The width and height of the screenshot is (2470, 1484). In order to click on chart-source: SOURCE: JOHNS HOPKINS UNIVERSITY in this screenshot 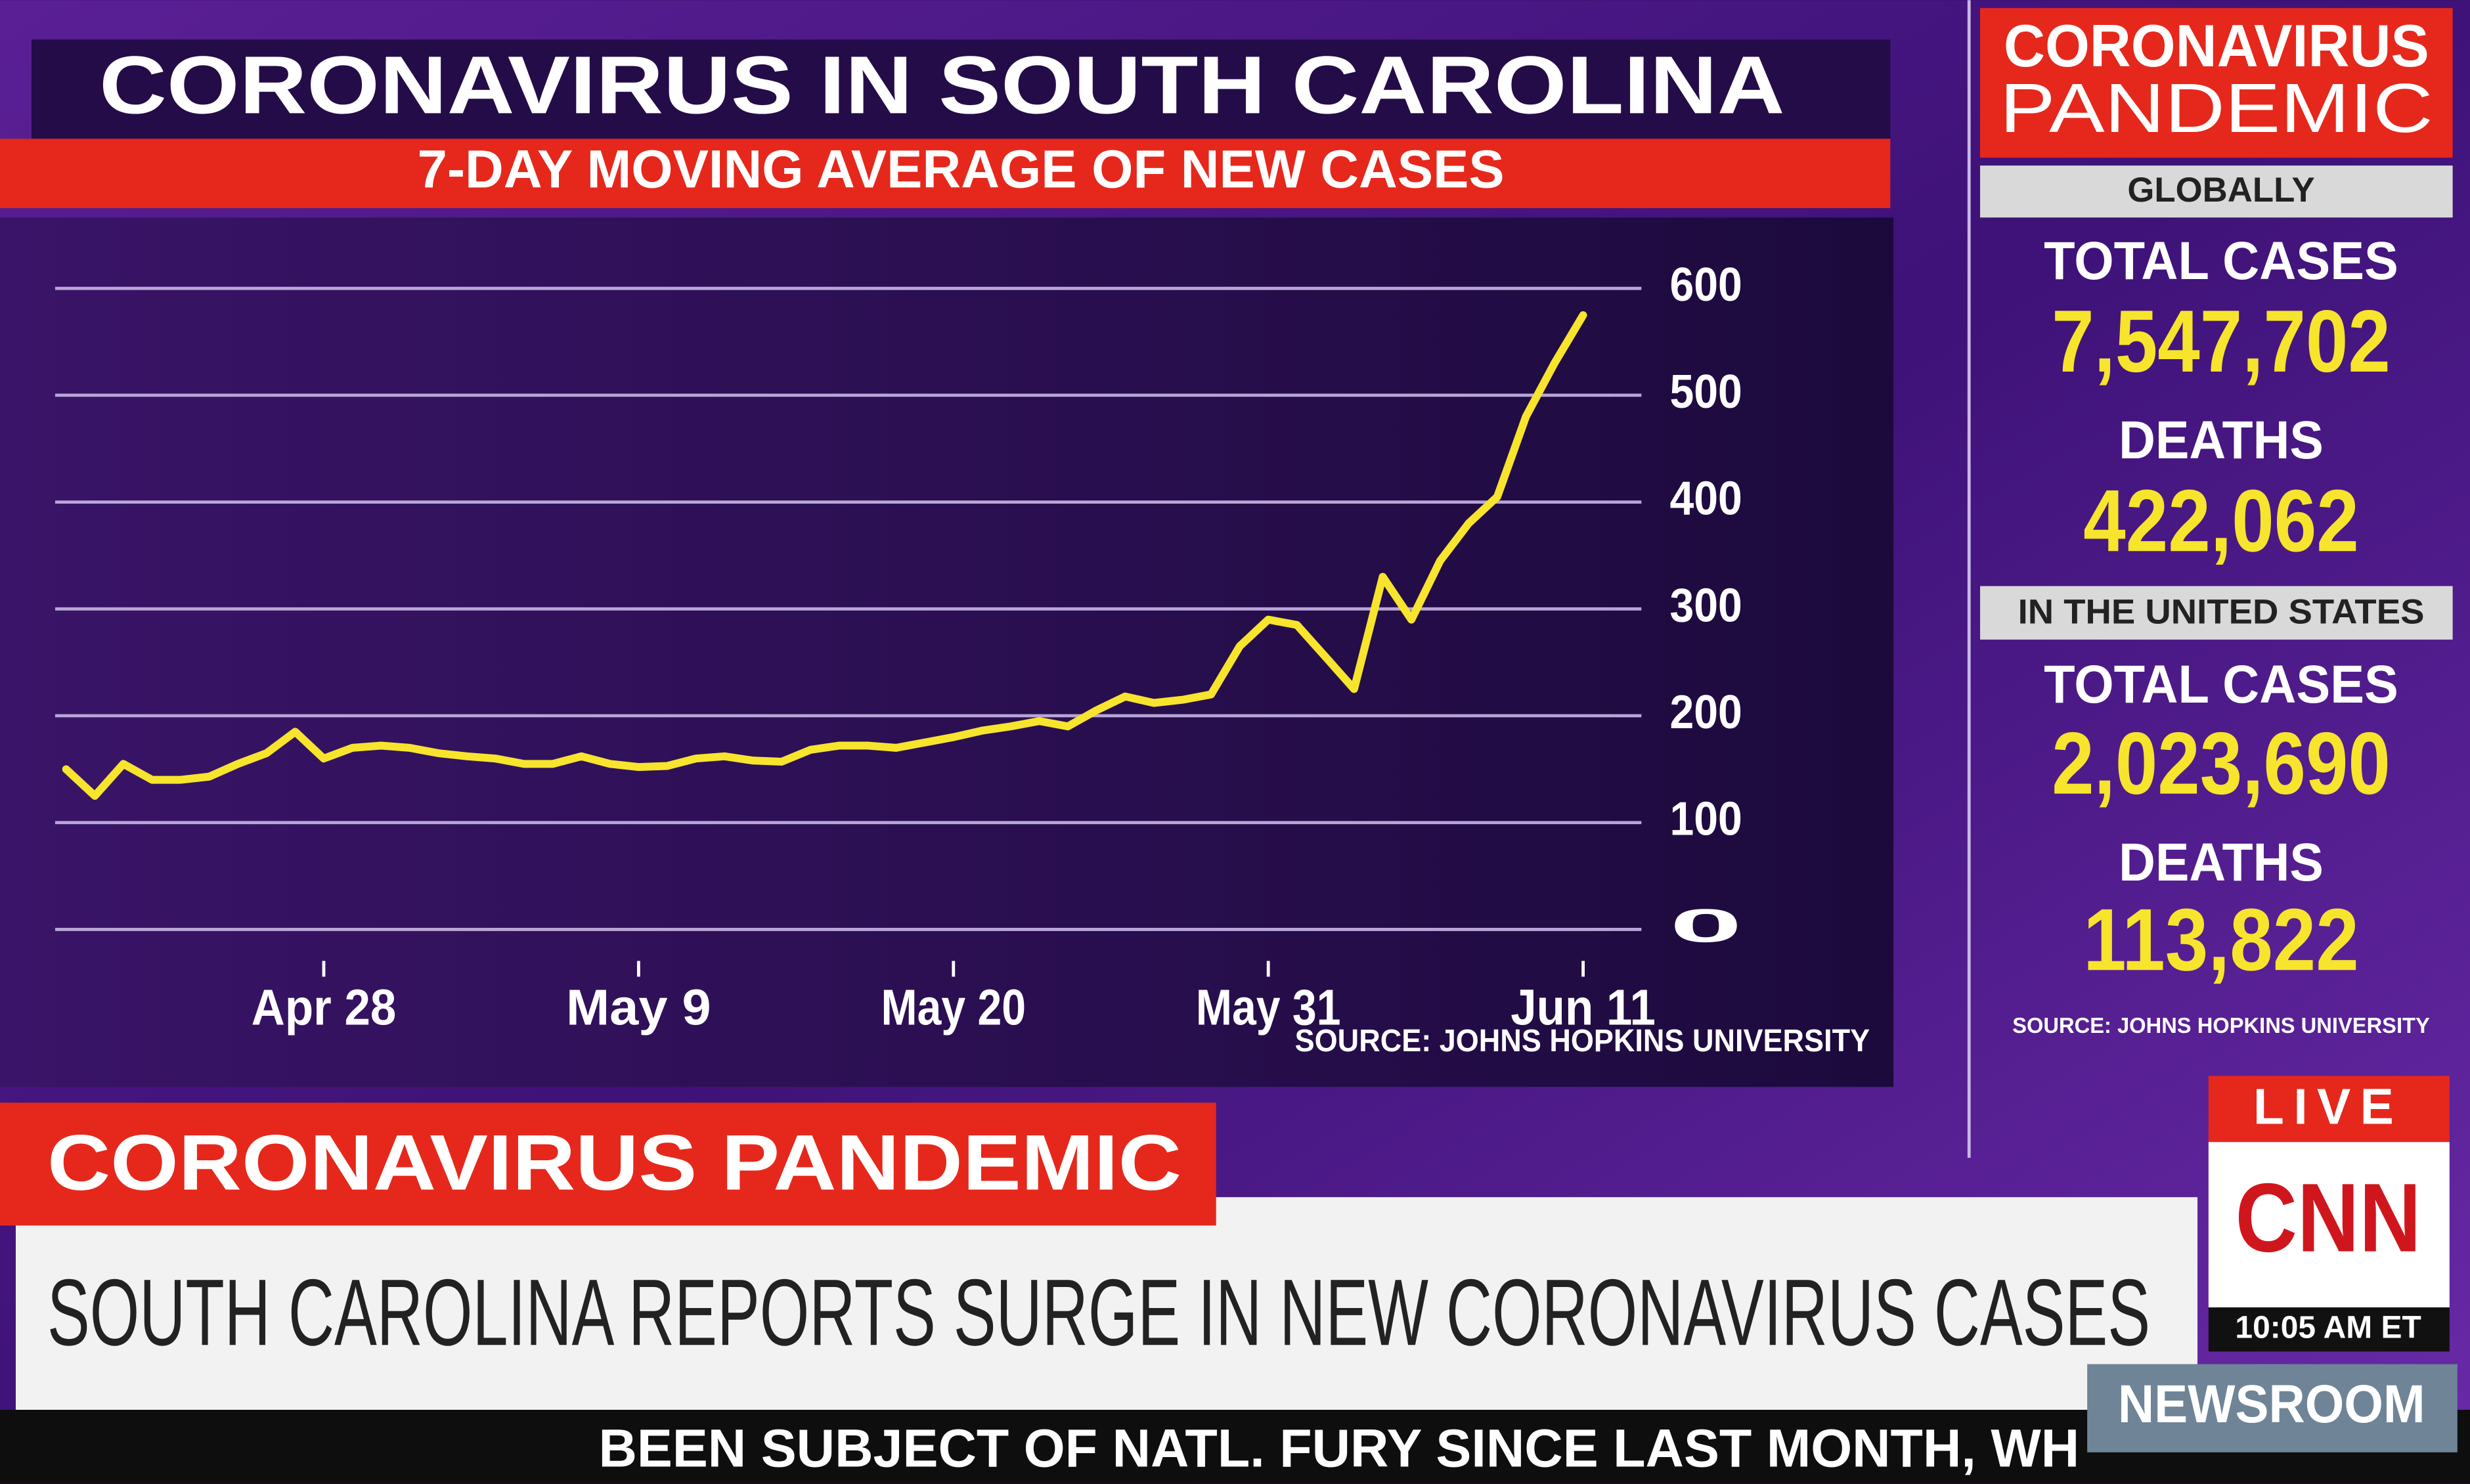, I will do `click(1582, 1041)`.